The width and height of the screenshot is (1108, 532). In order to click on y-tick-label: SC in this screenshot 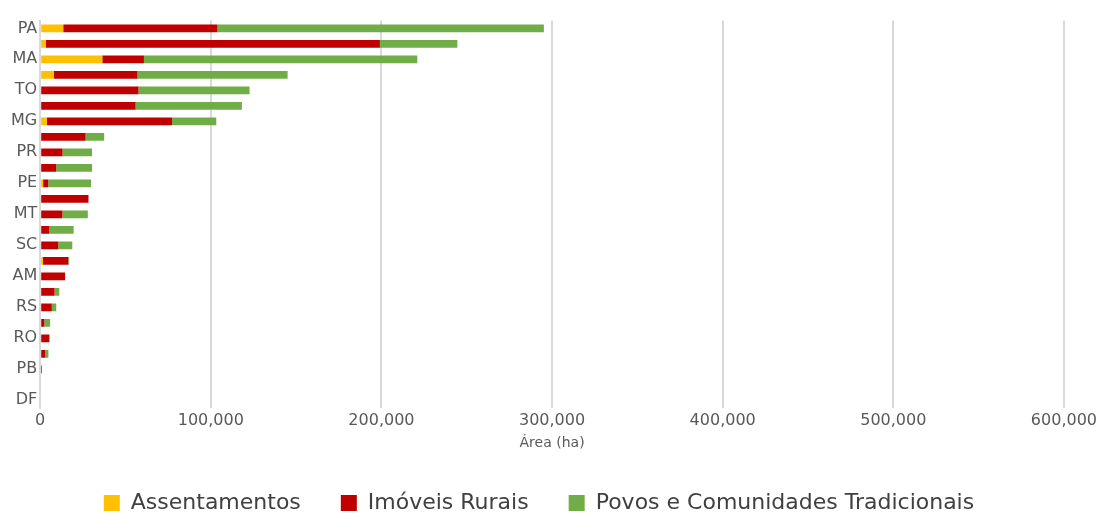, I will do `click(26, 244)`.